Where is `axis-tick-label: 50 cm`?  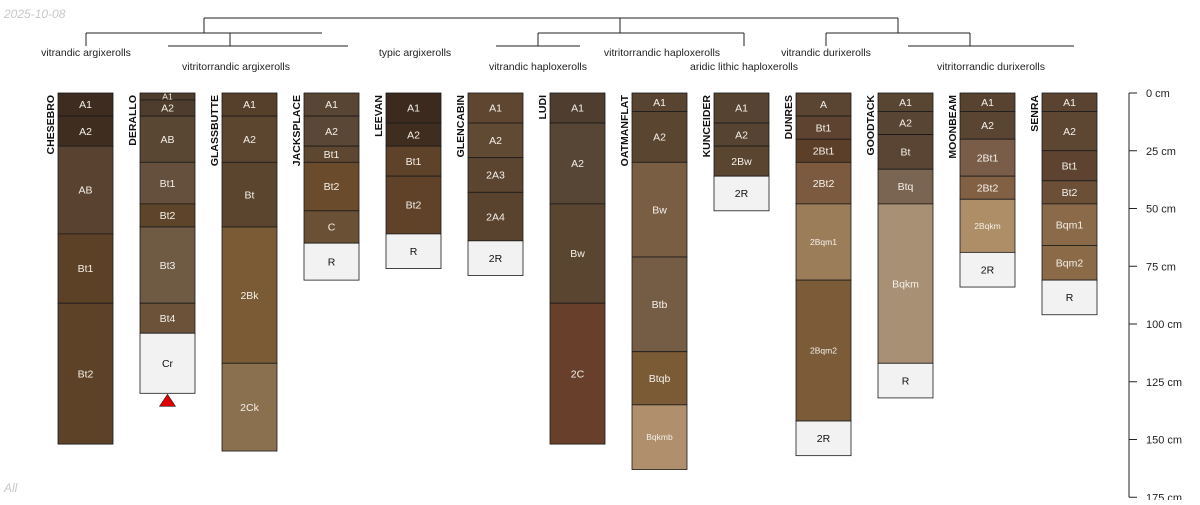 axis-tick-label: 50 cm is located at coordinates (1161, 210).